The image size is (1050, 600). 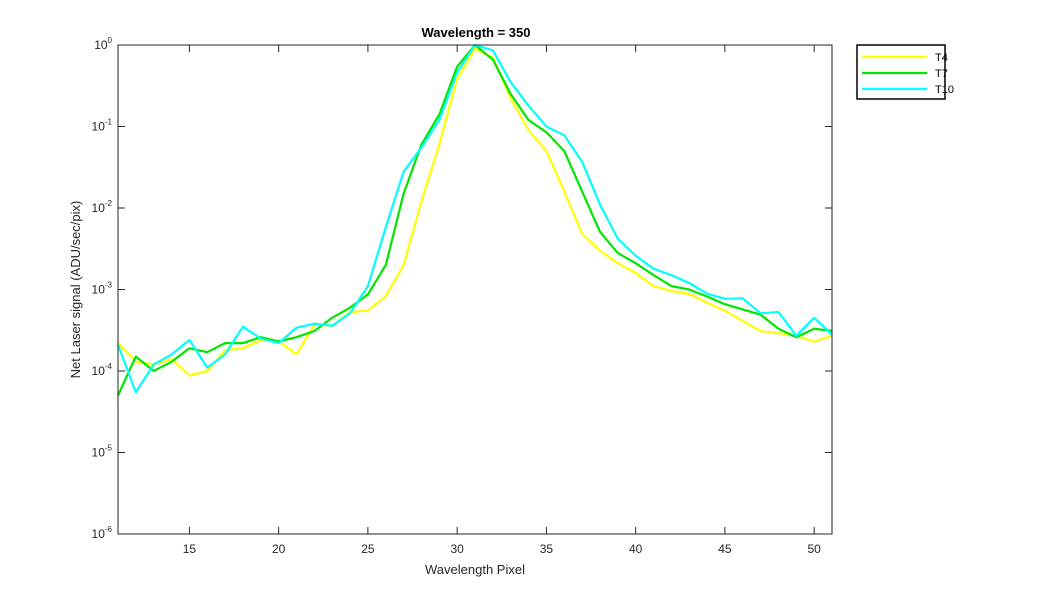 I want to click on x-axis-label: Wavelength Pixel, so click(x=475, y=569).